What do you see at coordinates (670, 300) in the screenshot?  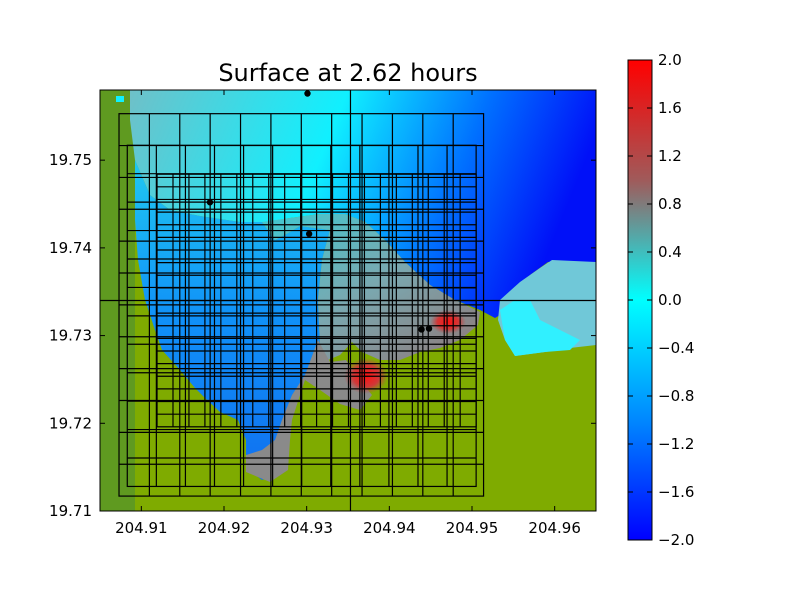 I see `colorbar-tick-label: 0.0` at bounding box center [670, 300].